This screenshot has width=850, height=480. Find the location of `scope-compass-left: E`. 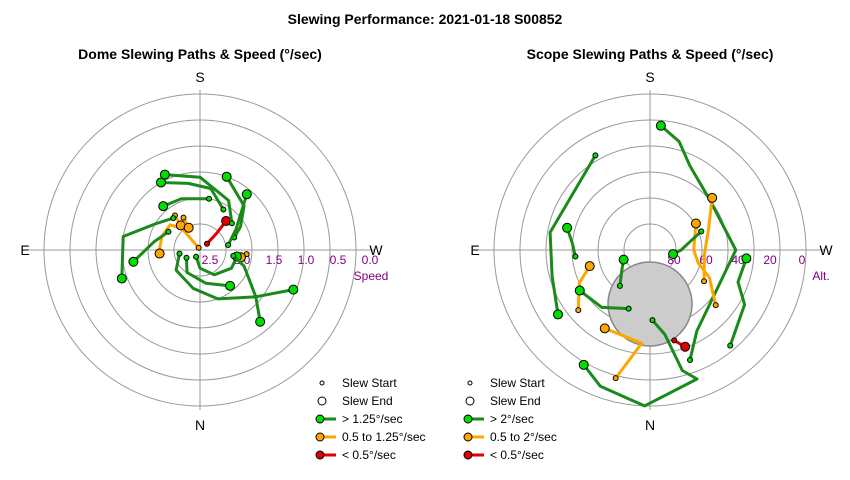

scope-compass-left: E is located at coordinates (474, 250).